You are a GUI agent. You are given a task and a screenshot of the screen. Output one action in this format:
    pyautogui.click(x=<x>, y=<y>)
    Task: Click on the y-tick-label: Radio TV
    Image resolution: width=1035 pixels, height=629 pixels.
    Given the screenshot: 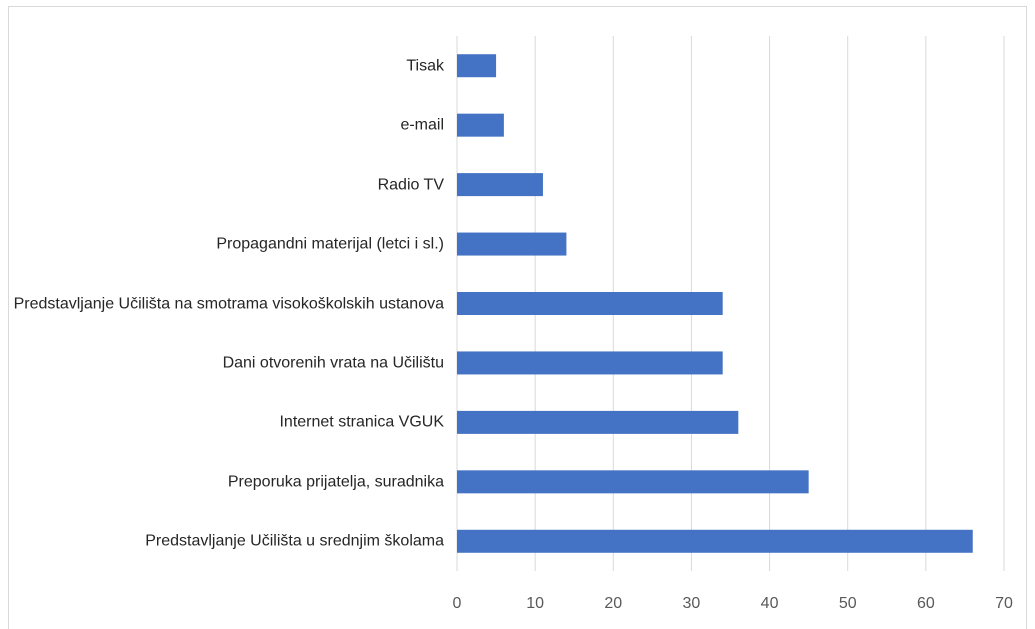 What is the action you would take?
    pyautogui.click(x=227, y=184)
    